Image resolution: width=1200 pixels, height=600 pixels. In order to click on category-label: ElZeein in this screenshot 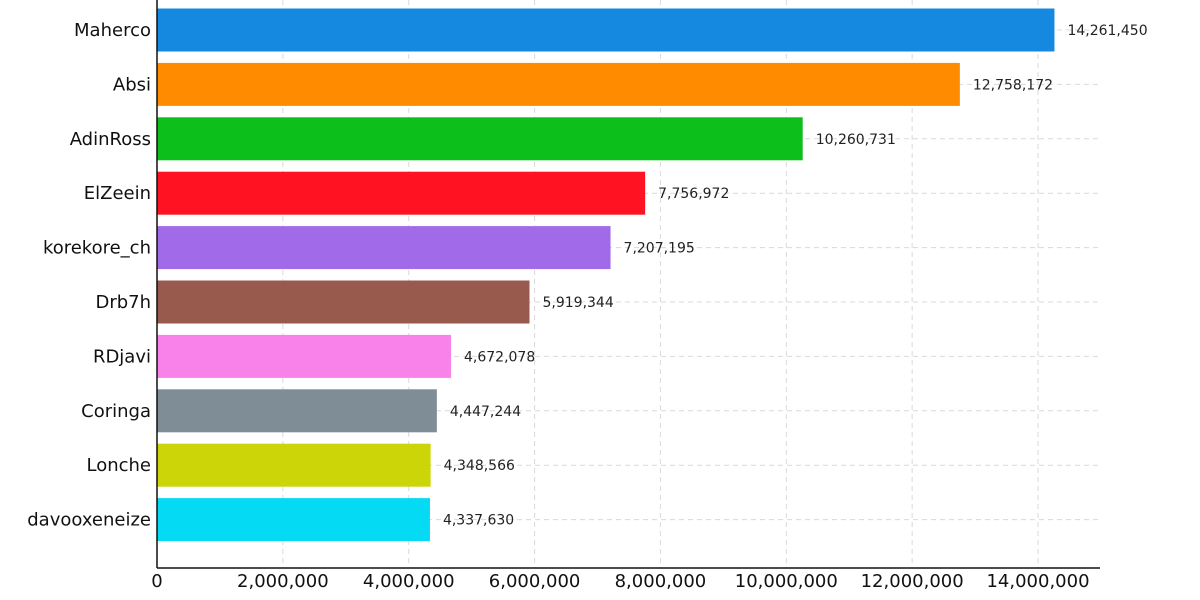, I will do `click(117, 193)`.